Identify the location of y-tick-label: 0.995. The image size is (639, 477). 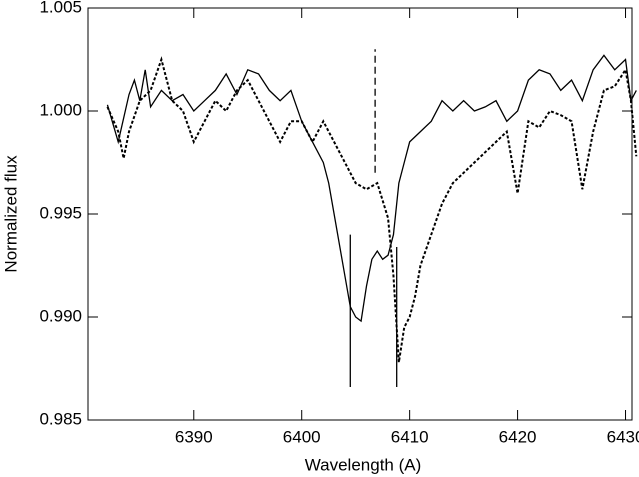
(60, 212).